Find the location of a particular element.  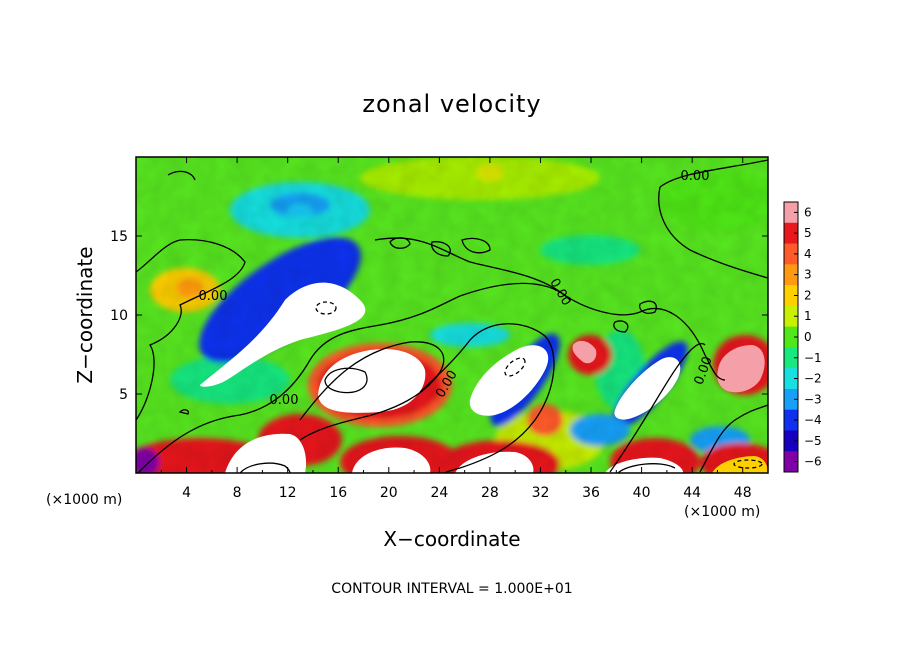

contour-interval: CONTOUR INTERVAL = 1.000E+01 is located at coordinates (451, 589).